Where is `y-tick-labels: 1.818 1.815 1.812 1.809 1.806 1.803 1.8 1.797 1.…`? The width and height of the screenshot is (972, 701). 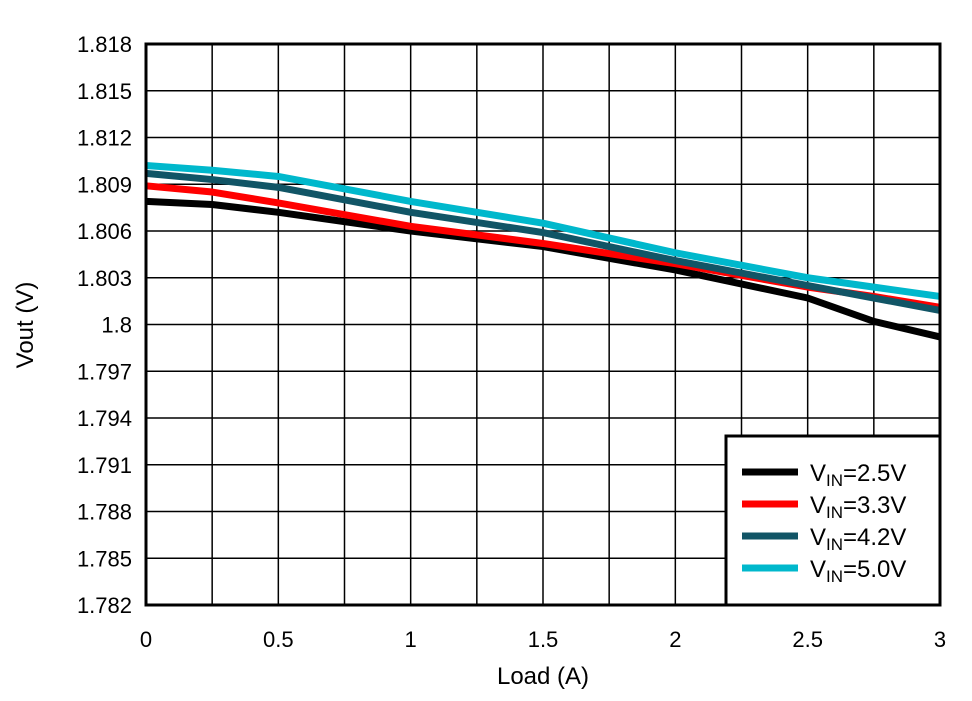
y-tick-labels: 1.818 1.815 1.812 1.809 1.806 1.803 1.8 1.797 1.… is located at coordinates (104, 325).